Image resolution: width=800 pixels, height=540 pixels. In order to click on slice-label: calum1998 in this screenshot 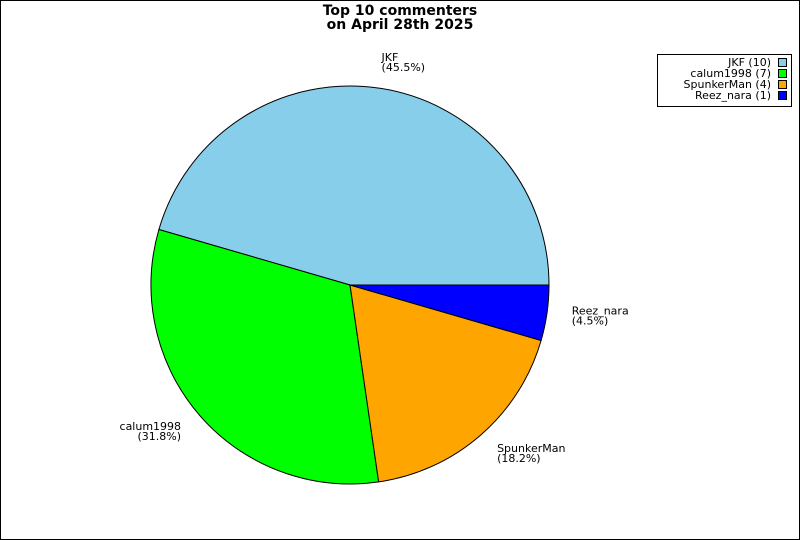, I will do `click(151, 426)`.